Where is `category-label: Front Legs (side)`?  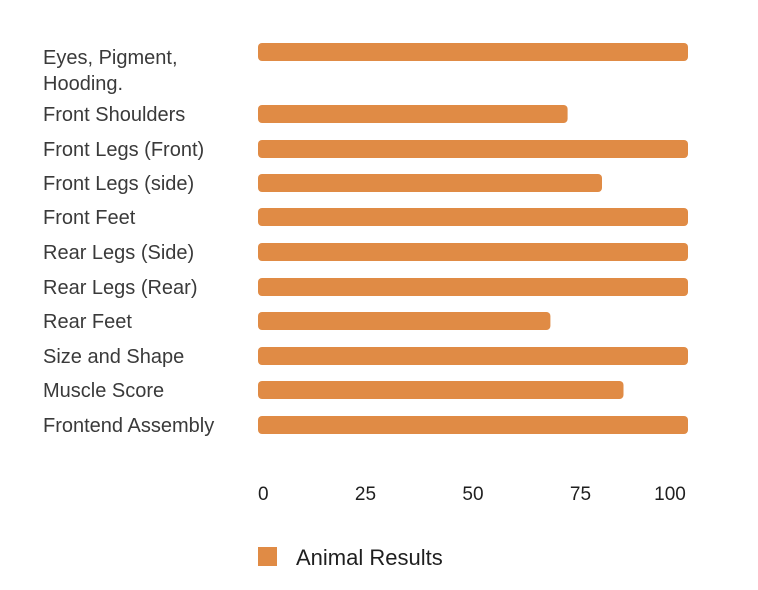 category-label: Front Legs (side) is located at coordinates (118, 184).